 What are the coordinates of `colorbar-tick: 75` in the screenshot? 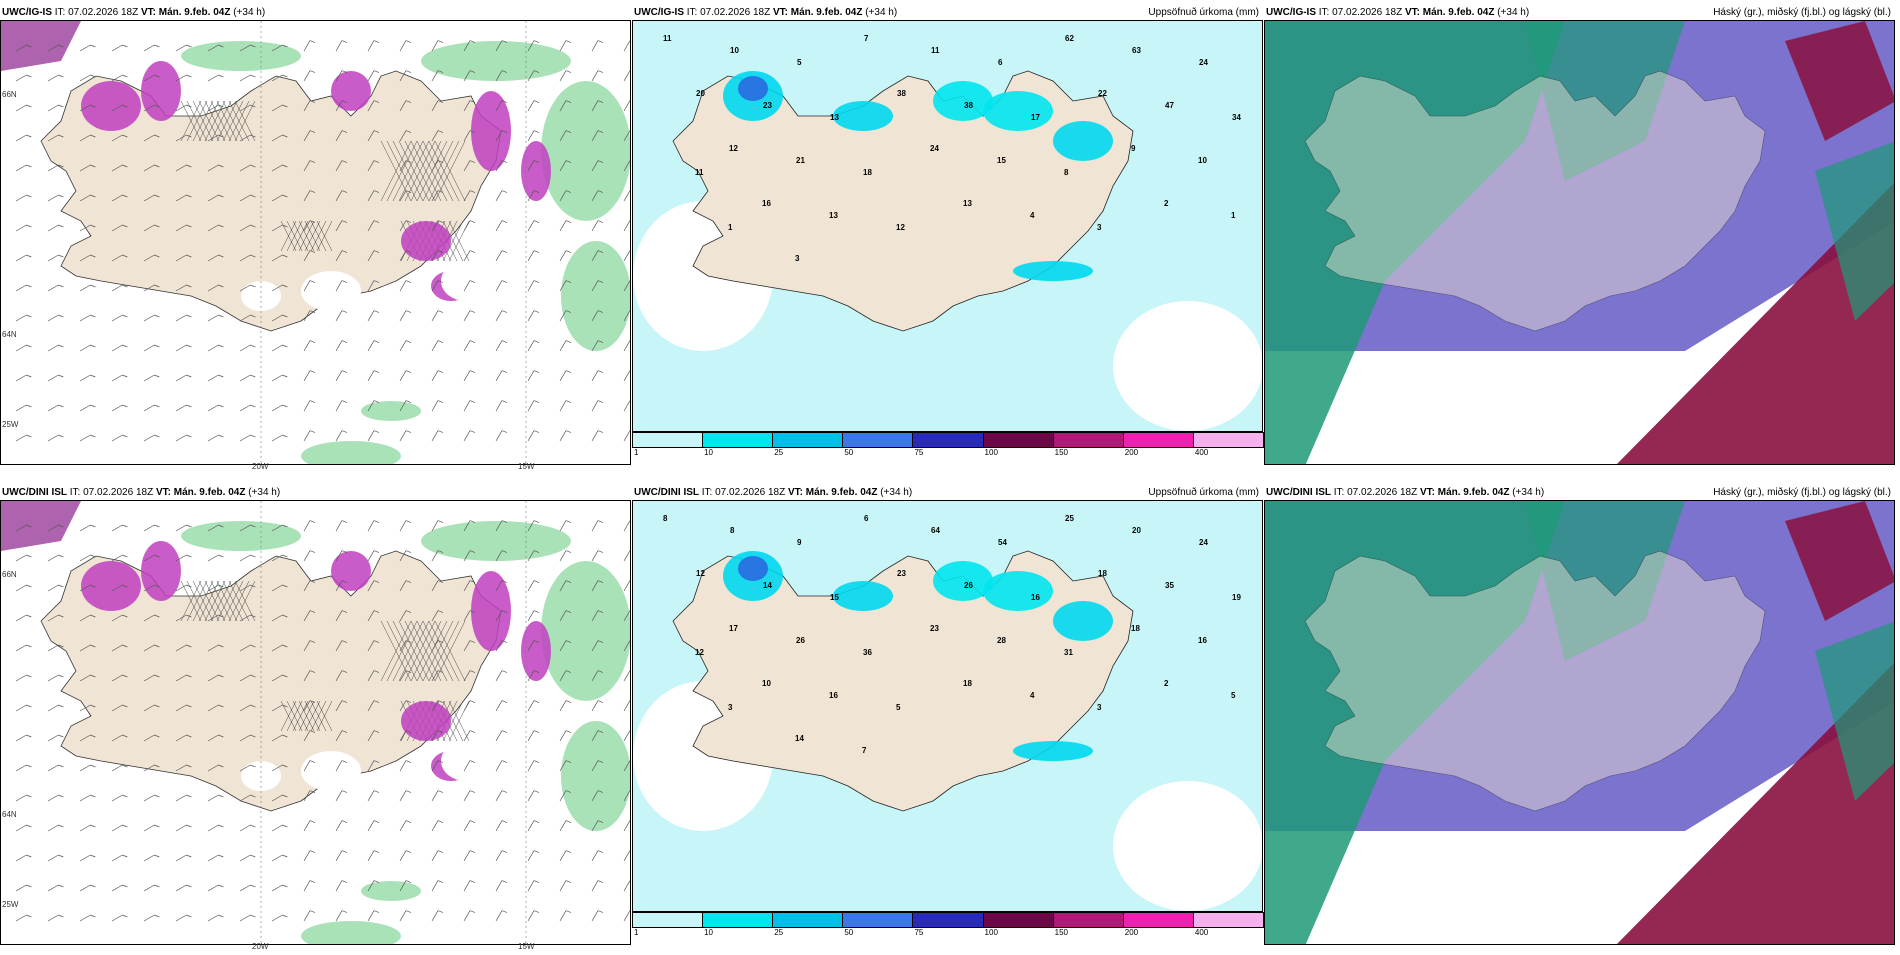 It's located at (919, 932).